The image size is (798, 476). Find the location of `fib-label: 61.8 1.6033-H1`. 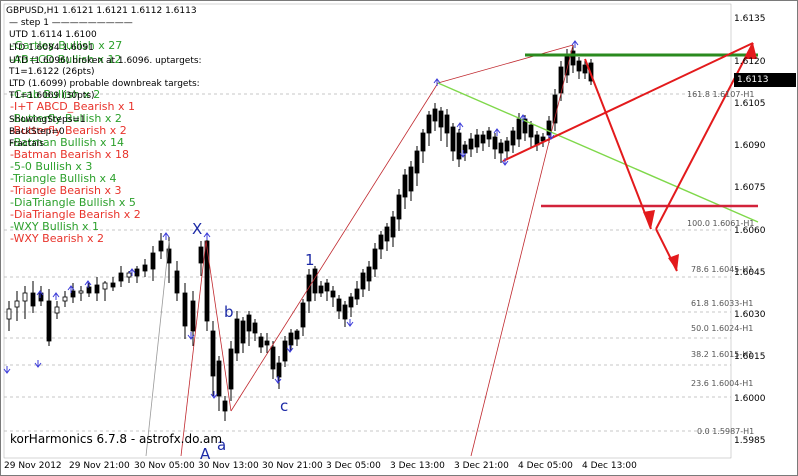

fib-label: 61.8 1.6033-H1 is located at coordinates (722, 303).